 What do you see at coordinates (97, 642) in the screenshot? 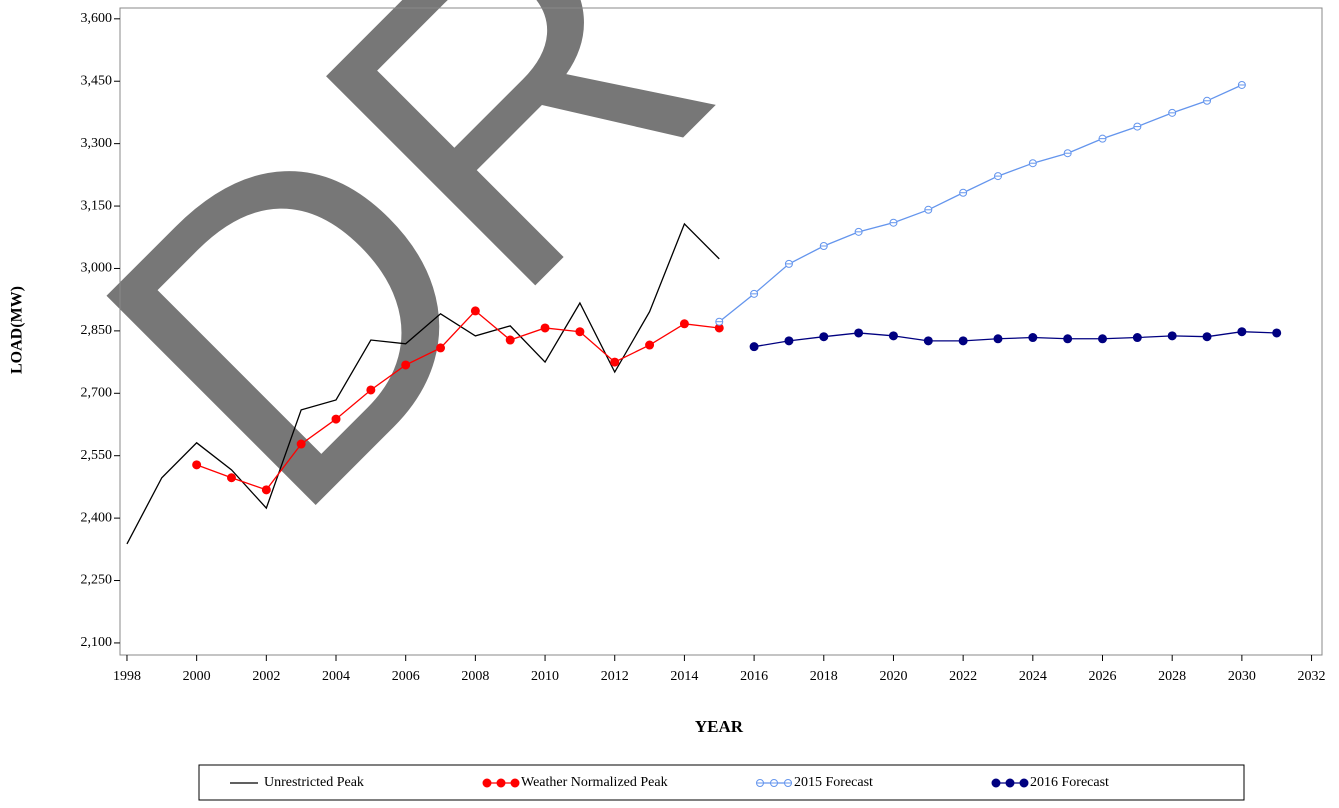
I see `y-tick-label: 2,100` at bounding box center [97, 642].